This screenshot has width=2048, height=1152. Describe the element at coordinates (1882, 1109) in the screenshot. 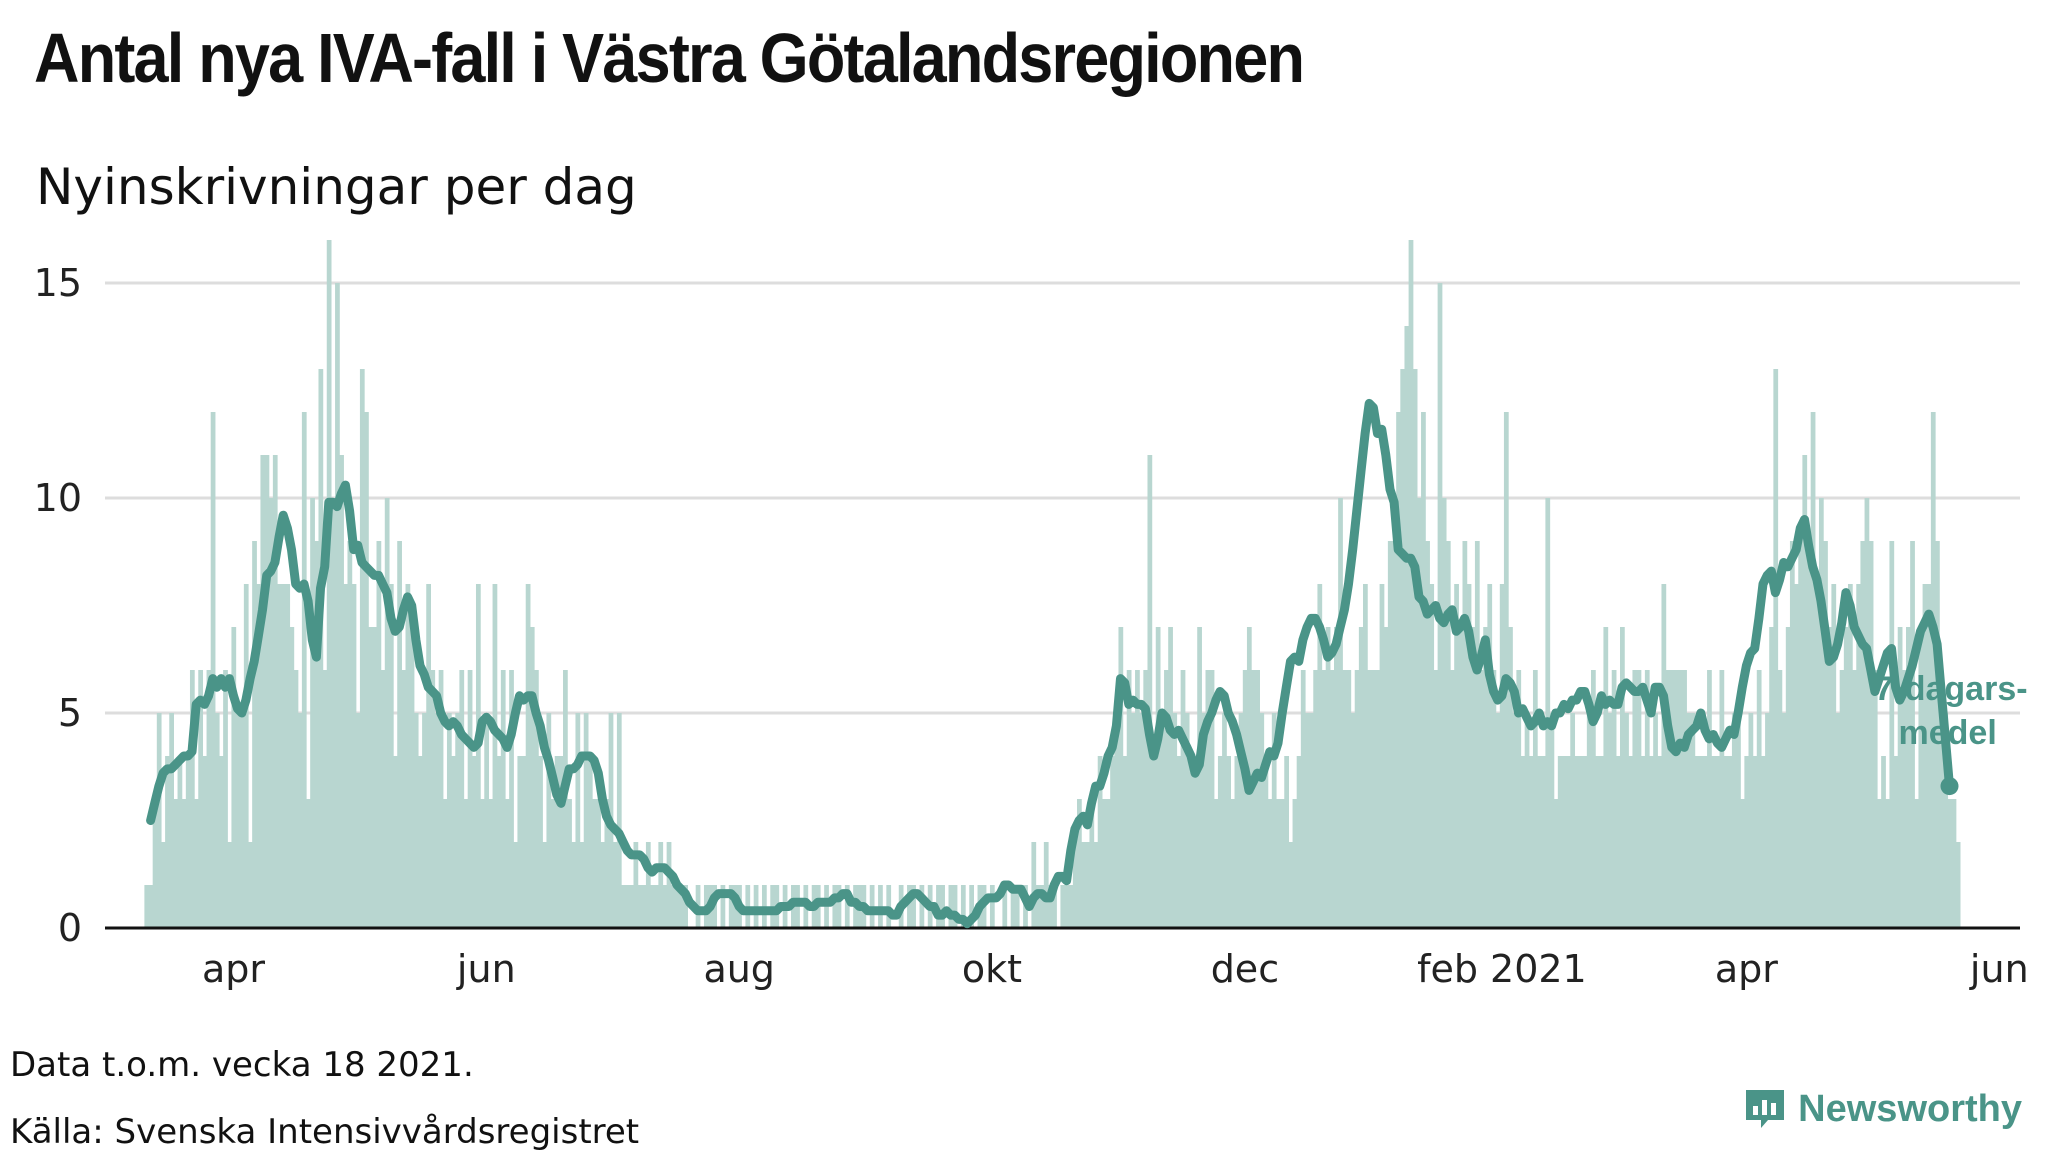

I see `brand: Newsworthy` at that location.